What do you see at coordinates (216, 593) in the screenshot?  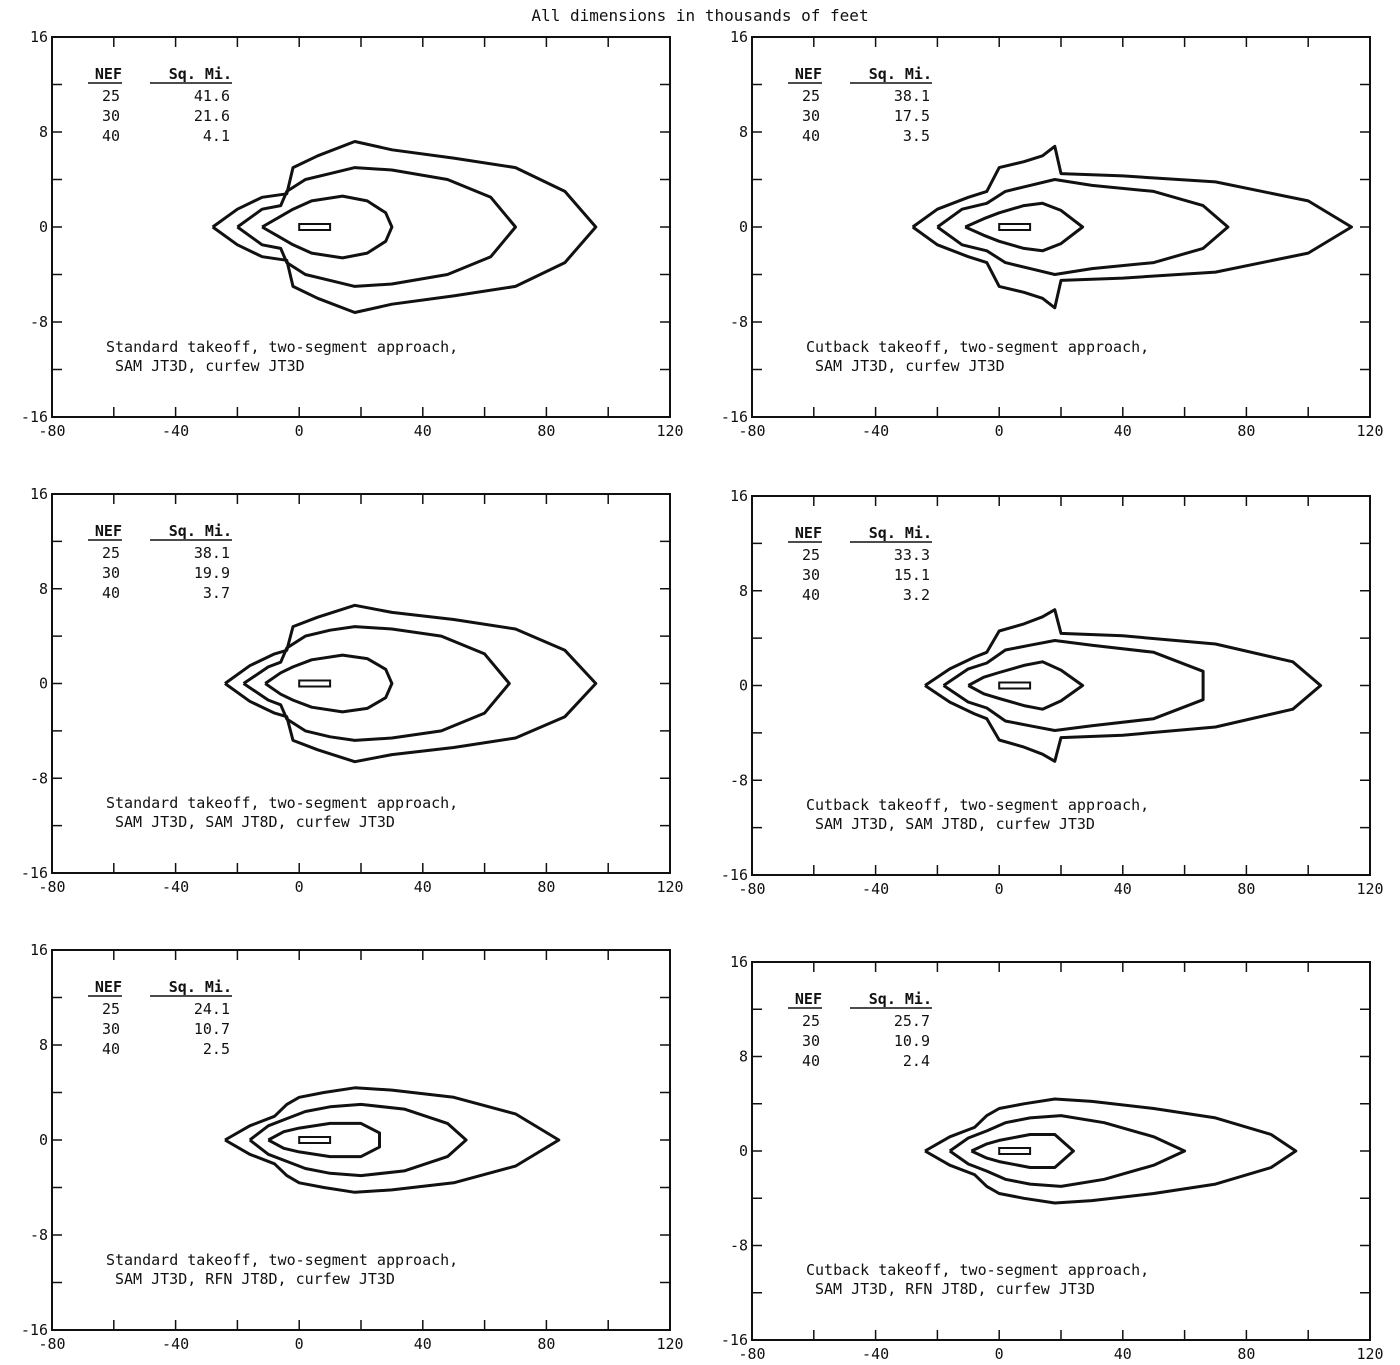 I see `table-area-value: 3.7` at bounding box center [216, 593].